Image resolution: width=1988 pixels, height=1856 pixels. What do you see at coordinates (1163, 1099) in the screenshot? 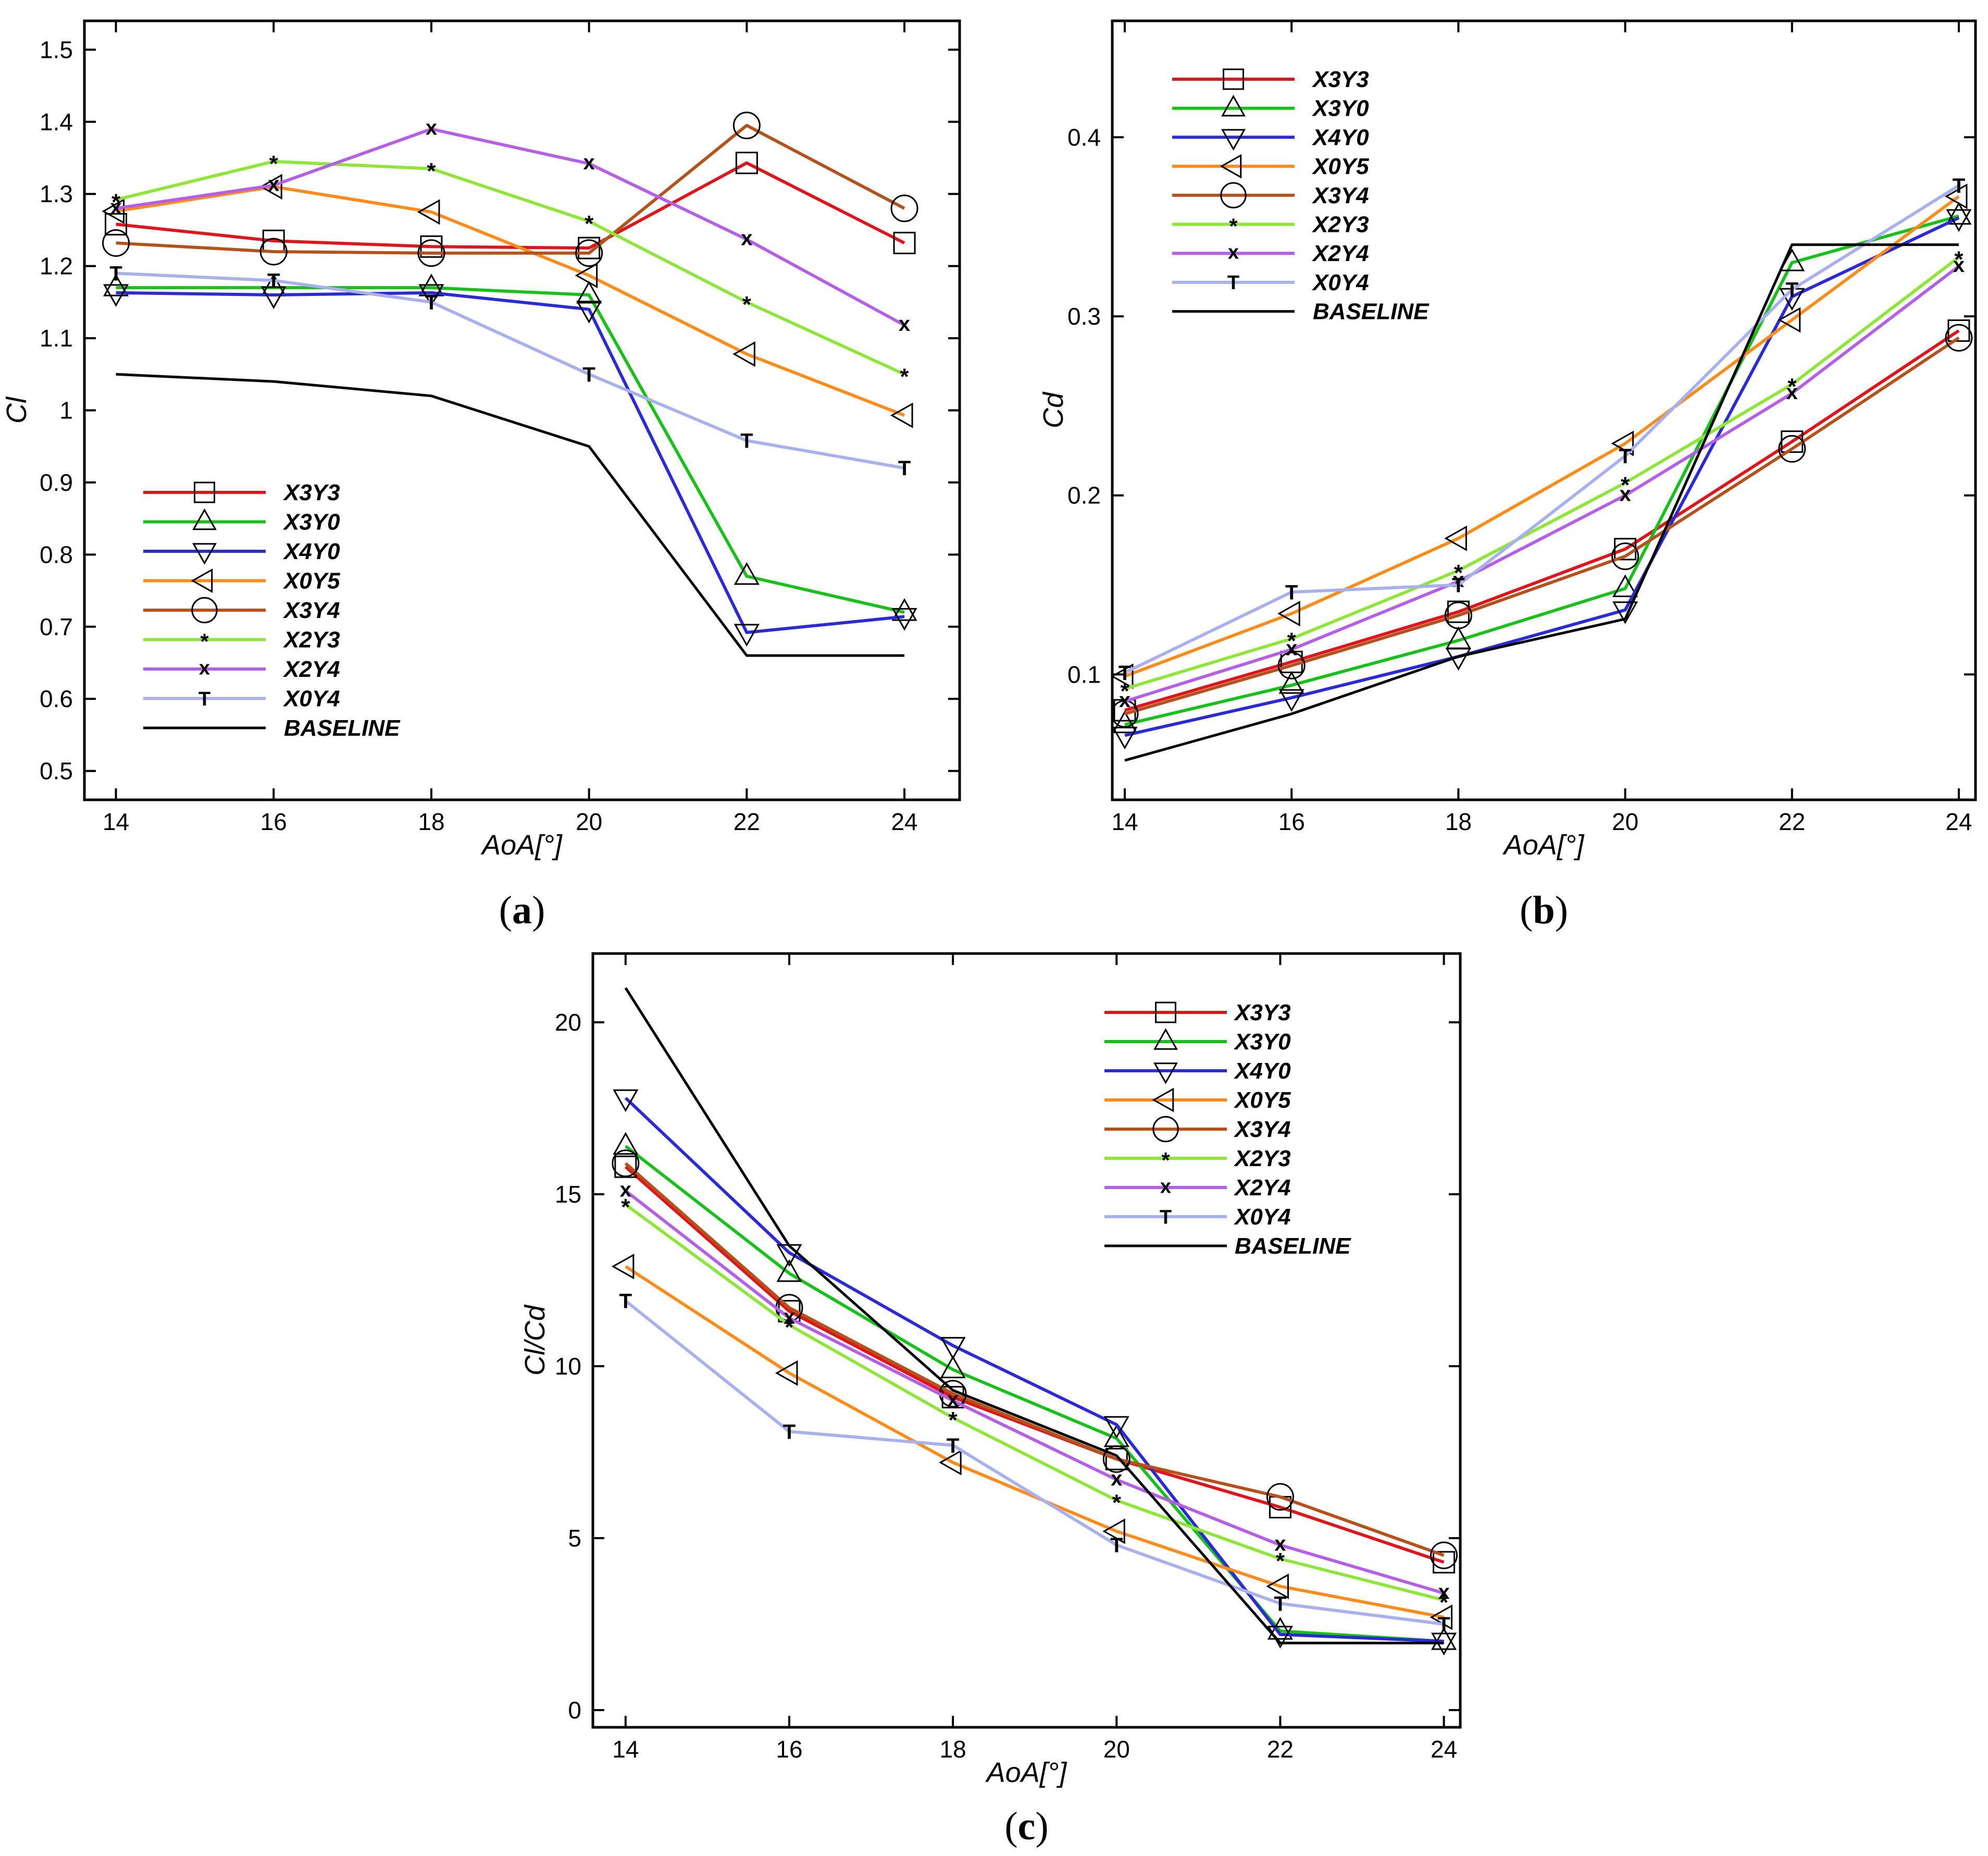
I see `panel-c-legend-marker-x0y5` at bounding box center [1163, 1099].